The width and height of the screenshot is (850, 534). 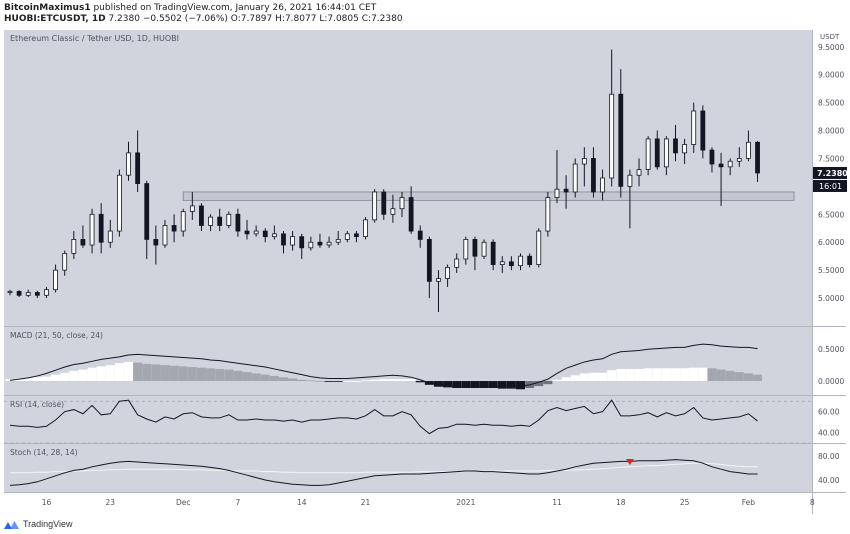 I want to click on ohlc-open-value: 7.7897, so click(x=256, y=19).